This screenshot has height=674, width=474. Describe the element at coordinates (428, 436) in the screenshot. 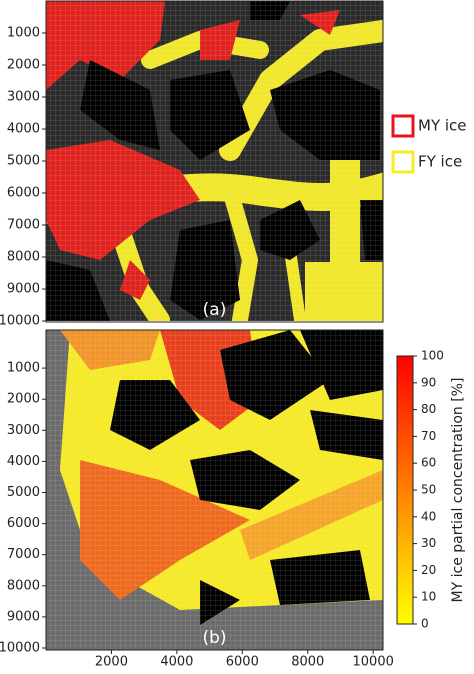

I see `colorbar-tick-label: 70` at that location.